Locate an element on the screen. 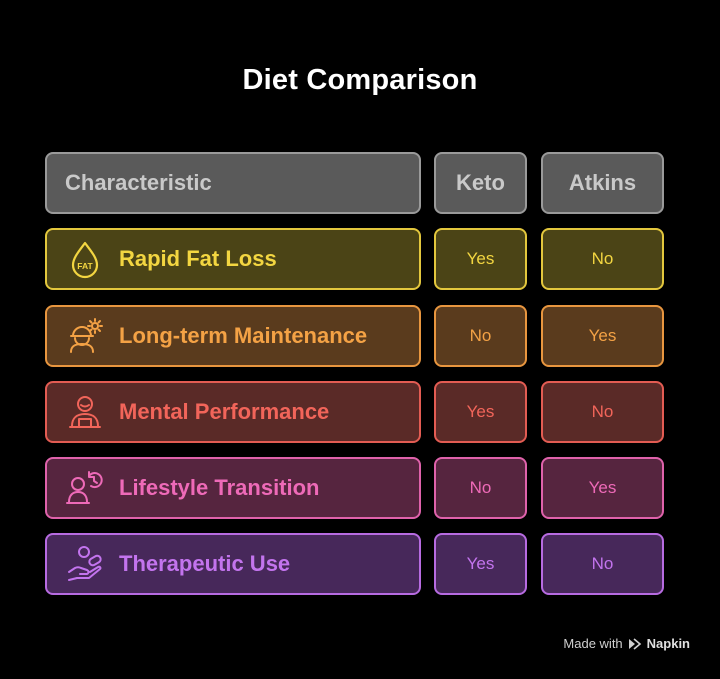 The width and height of the screenshot is (720, 679). fat-drop-icon: FAT is located at coordinates (85, 260).